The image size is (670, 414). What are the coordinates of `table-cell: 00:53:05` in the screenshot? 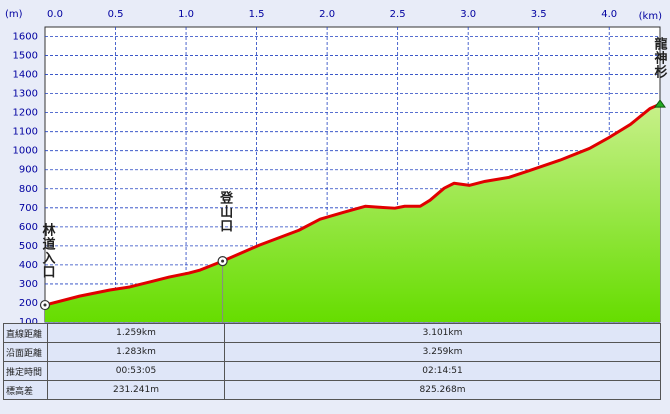 It's located at (136, 371).